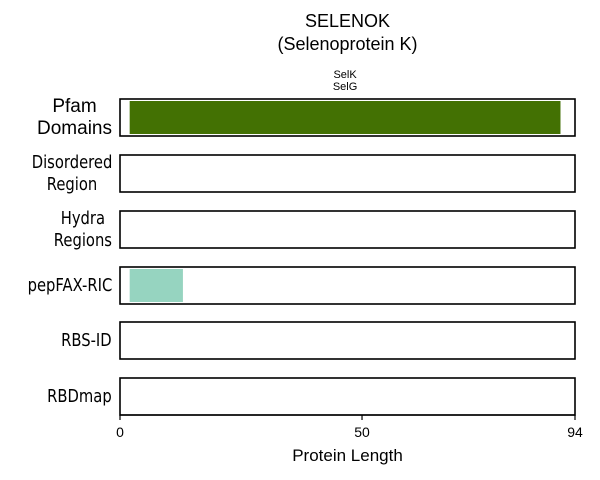 Image resolution: width=600 pixels, height=480 pixels. Describe the element at coordinates (71, 184) in the screenshot. I see `track-label-line: Region` at that location.